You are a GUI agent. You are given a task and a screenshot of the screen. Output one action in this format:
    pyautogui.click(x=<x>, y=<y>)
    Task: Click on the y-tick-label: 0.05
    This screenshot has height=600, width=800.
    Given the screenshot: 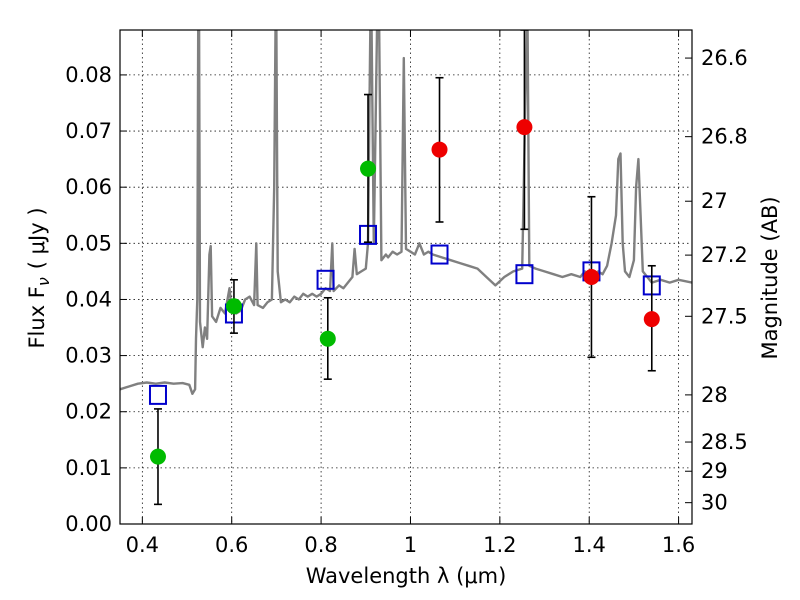 What is the action you would take?
    pyautogui.click(x=88, y=243)
    